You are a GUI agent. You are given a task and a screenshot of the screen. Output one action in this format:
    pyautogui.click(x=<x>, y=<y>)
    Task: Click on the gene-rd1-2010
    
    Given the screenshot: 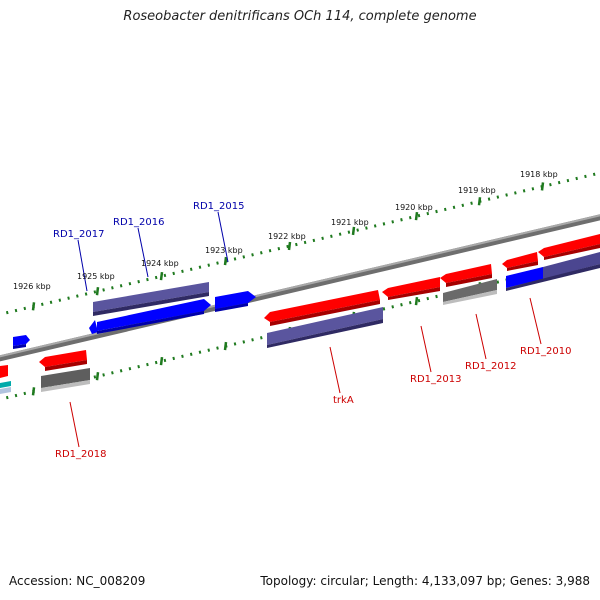 What is the action you would take?
    pyautogui.click(x=553, y=271)
    